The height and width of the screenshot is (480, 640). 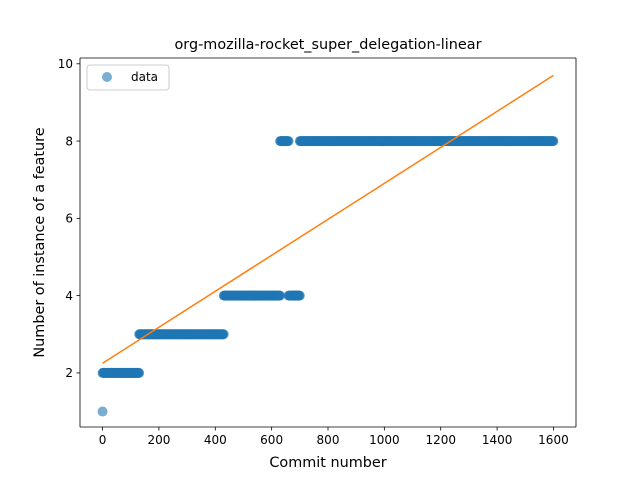 I want to click on x-tick-label: 1000, so click(x=384, y=440).